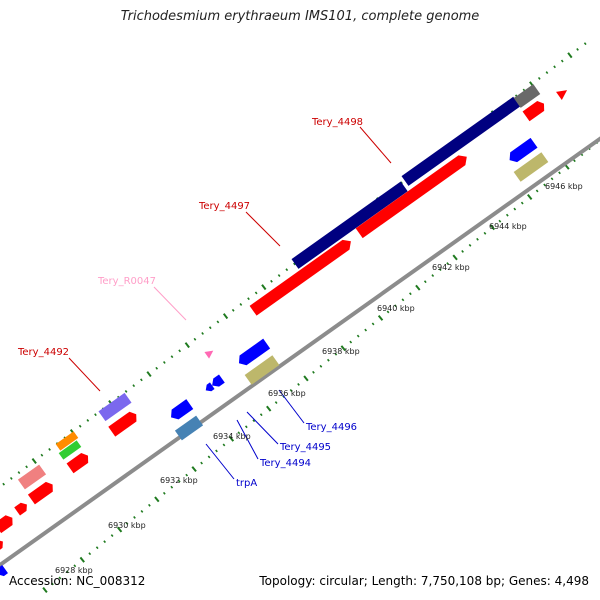 This screenshot has height=600, width=600. Describe the element at coordinates (74, 570) in the screenshot. I see `scale-label: 6928 kbp` at that location.